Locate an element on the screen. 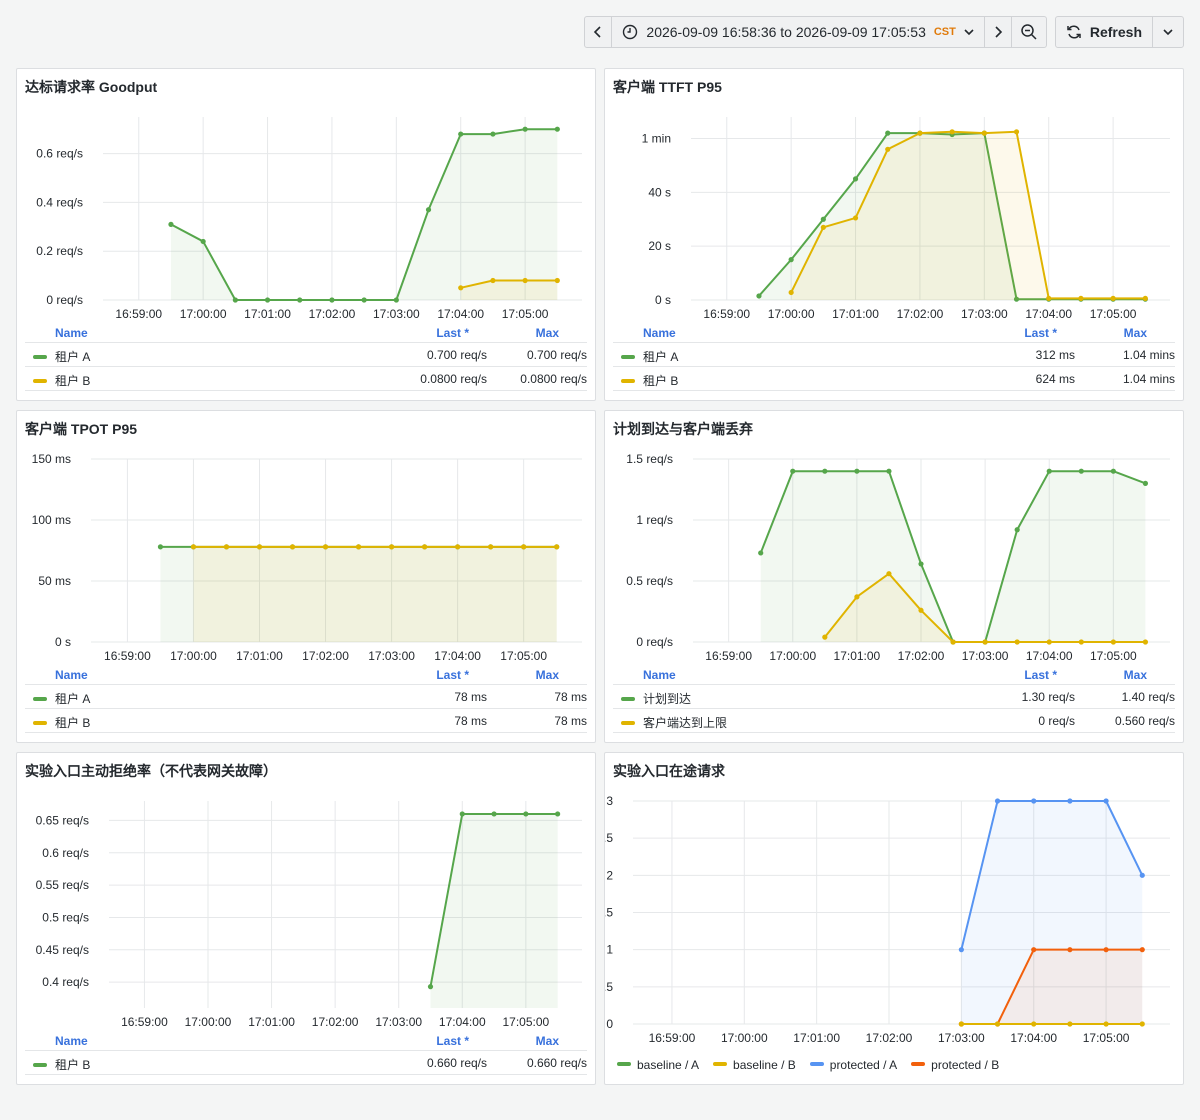  legend-item: protected / A is located at coordinates (853, 1065).